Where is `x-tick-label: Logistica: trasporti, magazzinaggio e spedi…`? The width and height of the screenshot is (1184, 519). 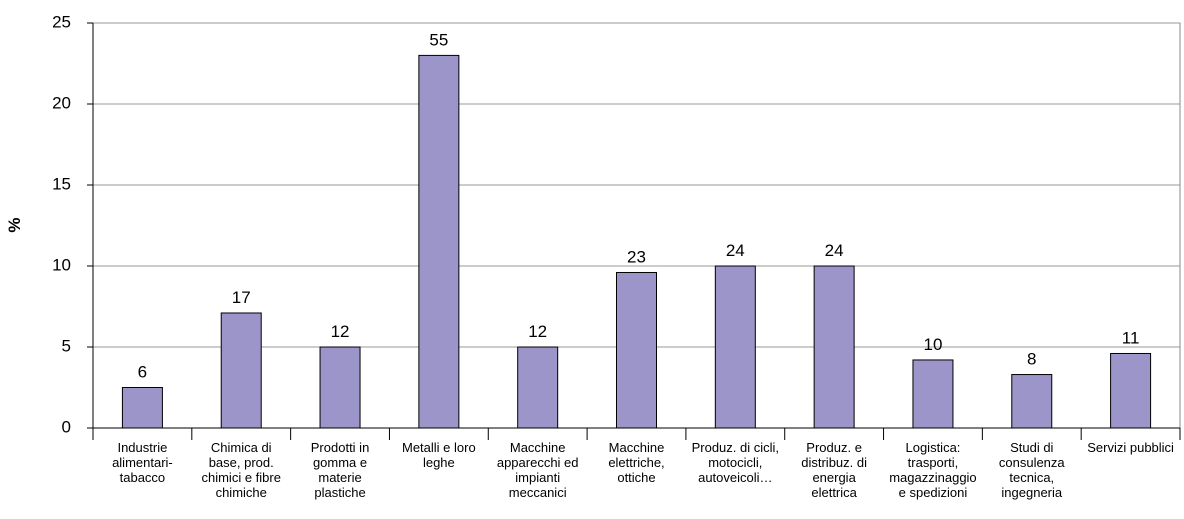
x-tick-label: Logistica: trasporti, magazzinaggio e spedi… is located at coordinates (932, 470).